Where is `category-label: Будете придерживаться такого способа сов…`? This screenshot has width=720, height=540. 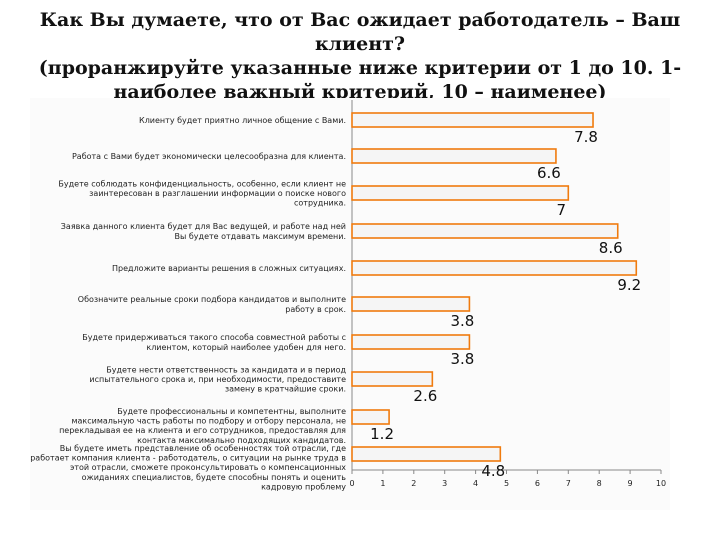 category-label: Будете придерживаться такого способа сов… is located at coordinates (214, 337).